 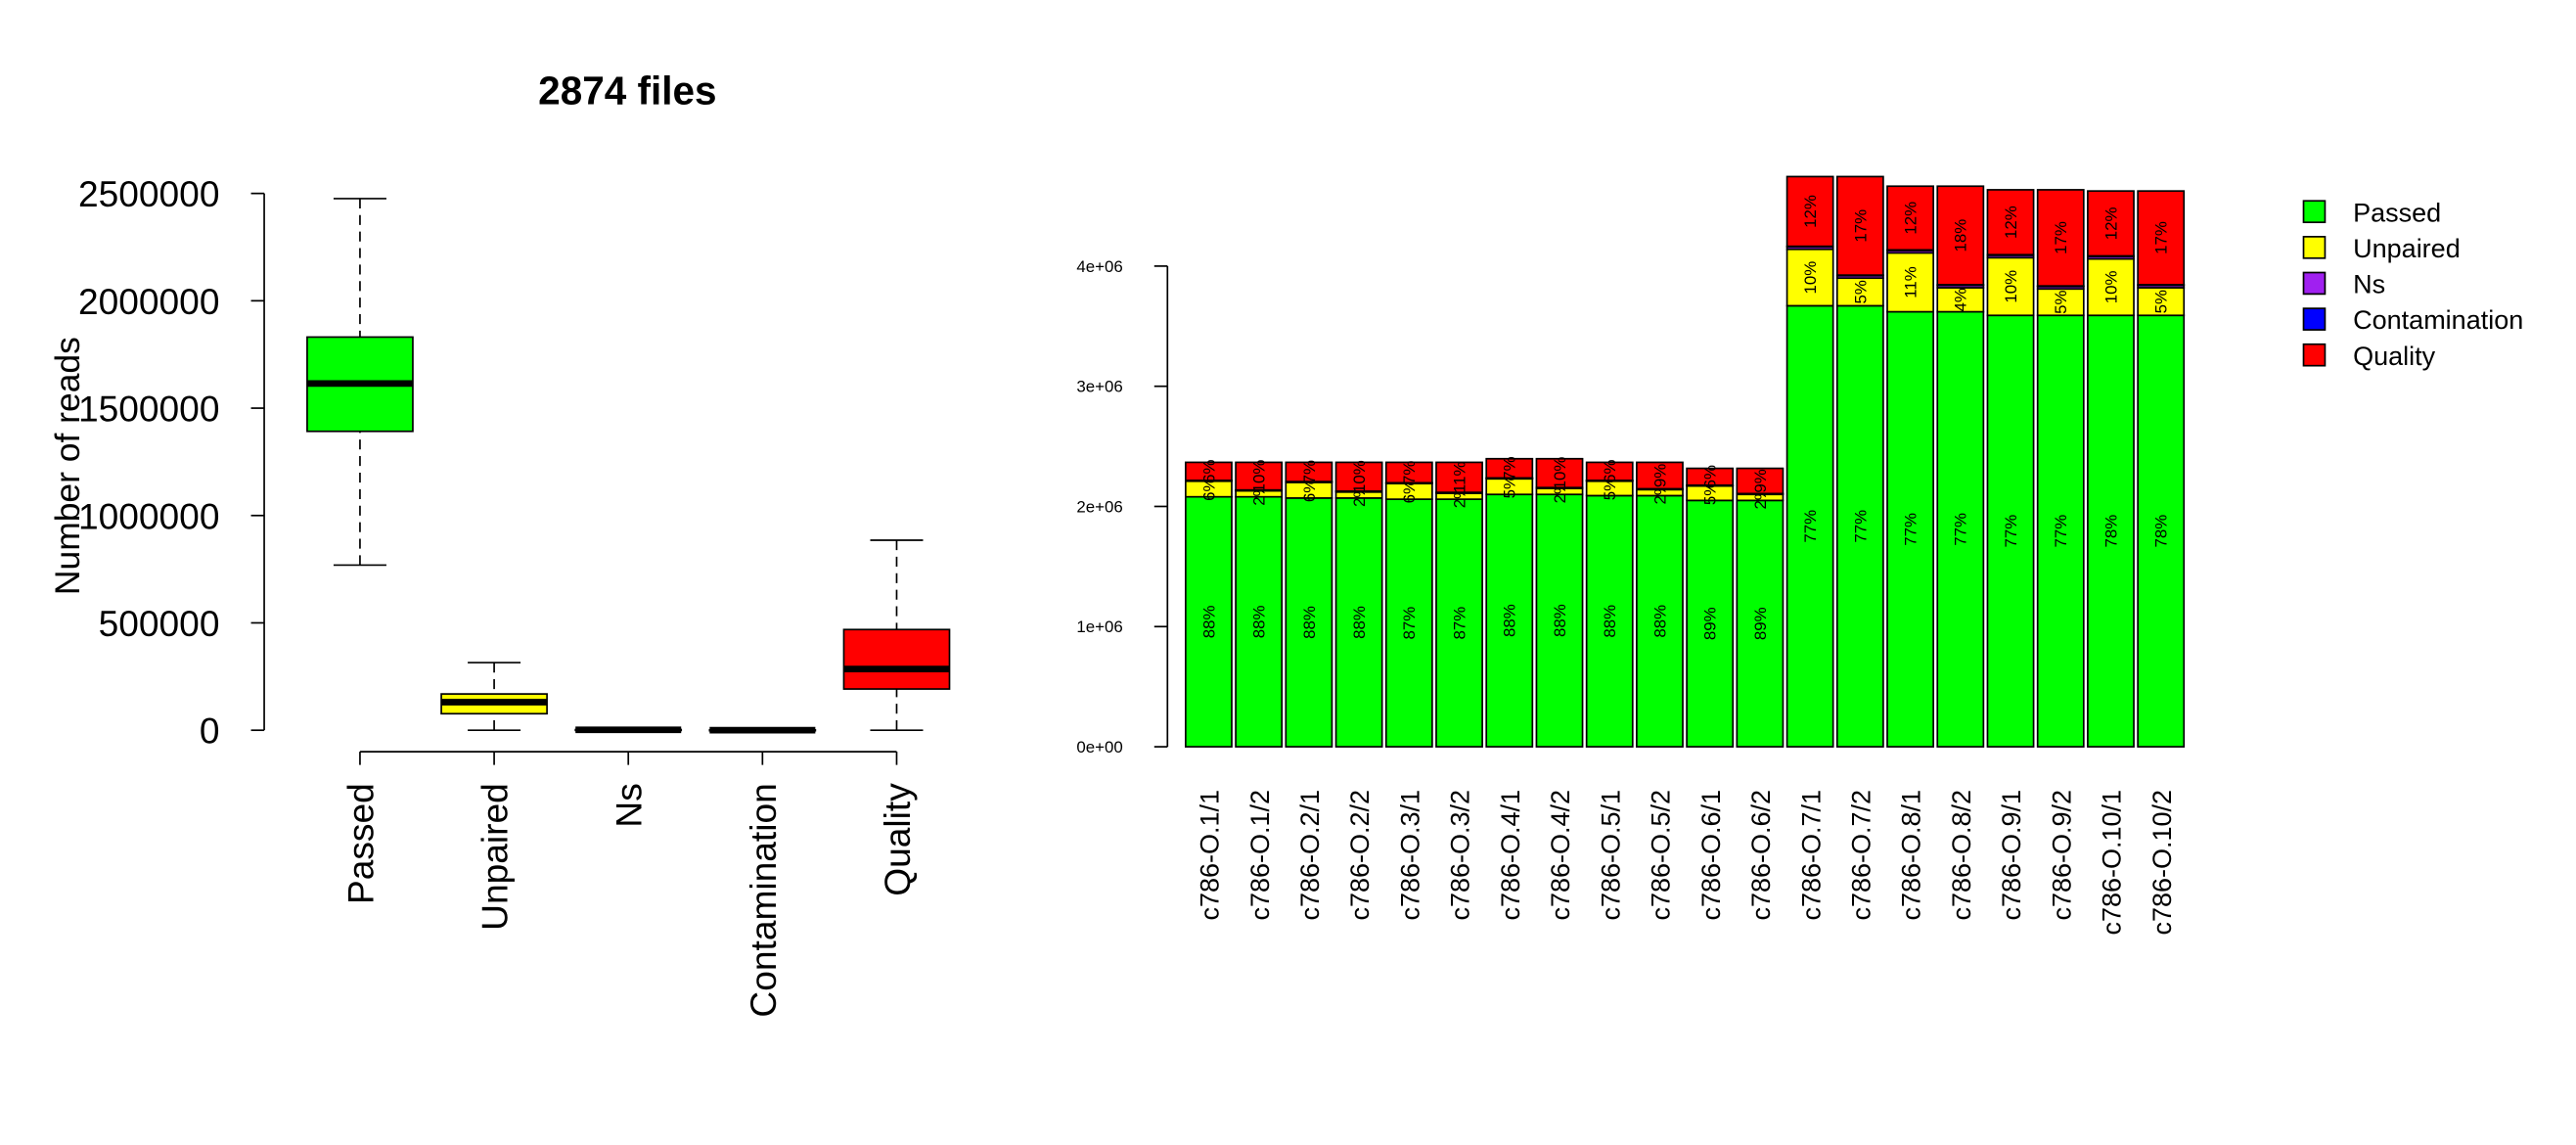 I want to click on x-tick-label: c786-O.7/1, so click(x=1811, y=855).